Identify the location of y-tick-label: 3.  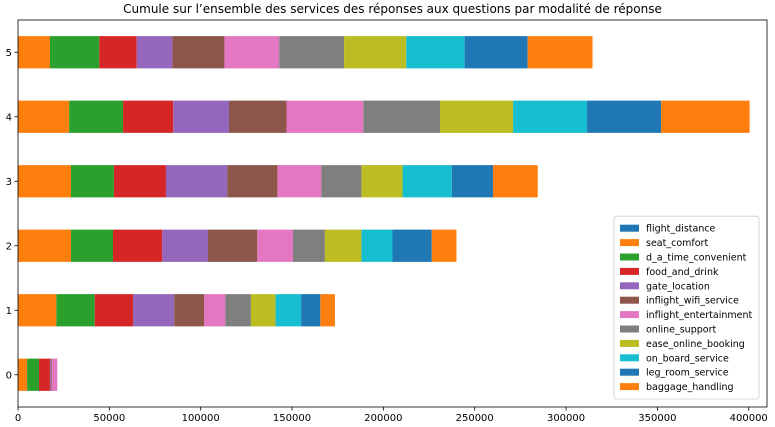
(9, 182).